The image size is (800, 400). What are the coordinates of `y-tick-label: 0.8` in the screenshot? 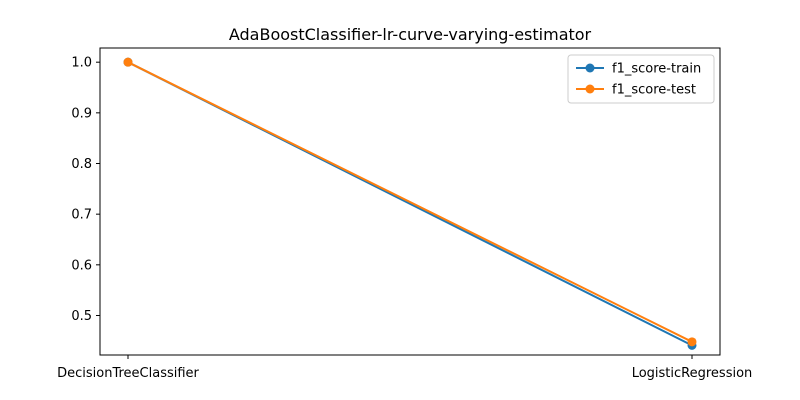 It's located at (81, 164).